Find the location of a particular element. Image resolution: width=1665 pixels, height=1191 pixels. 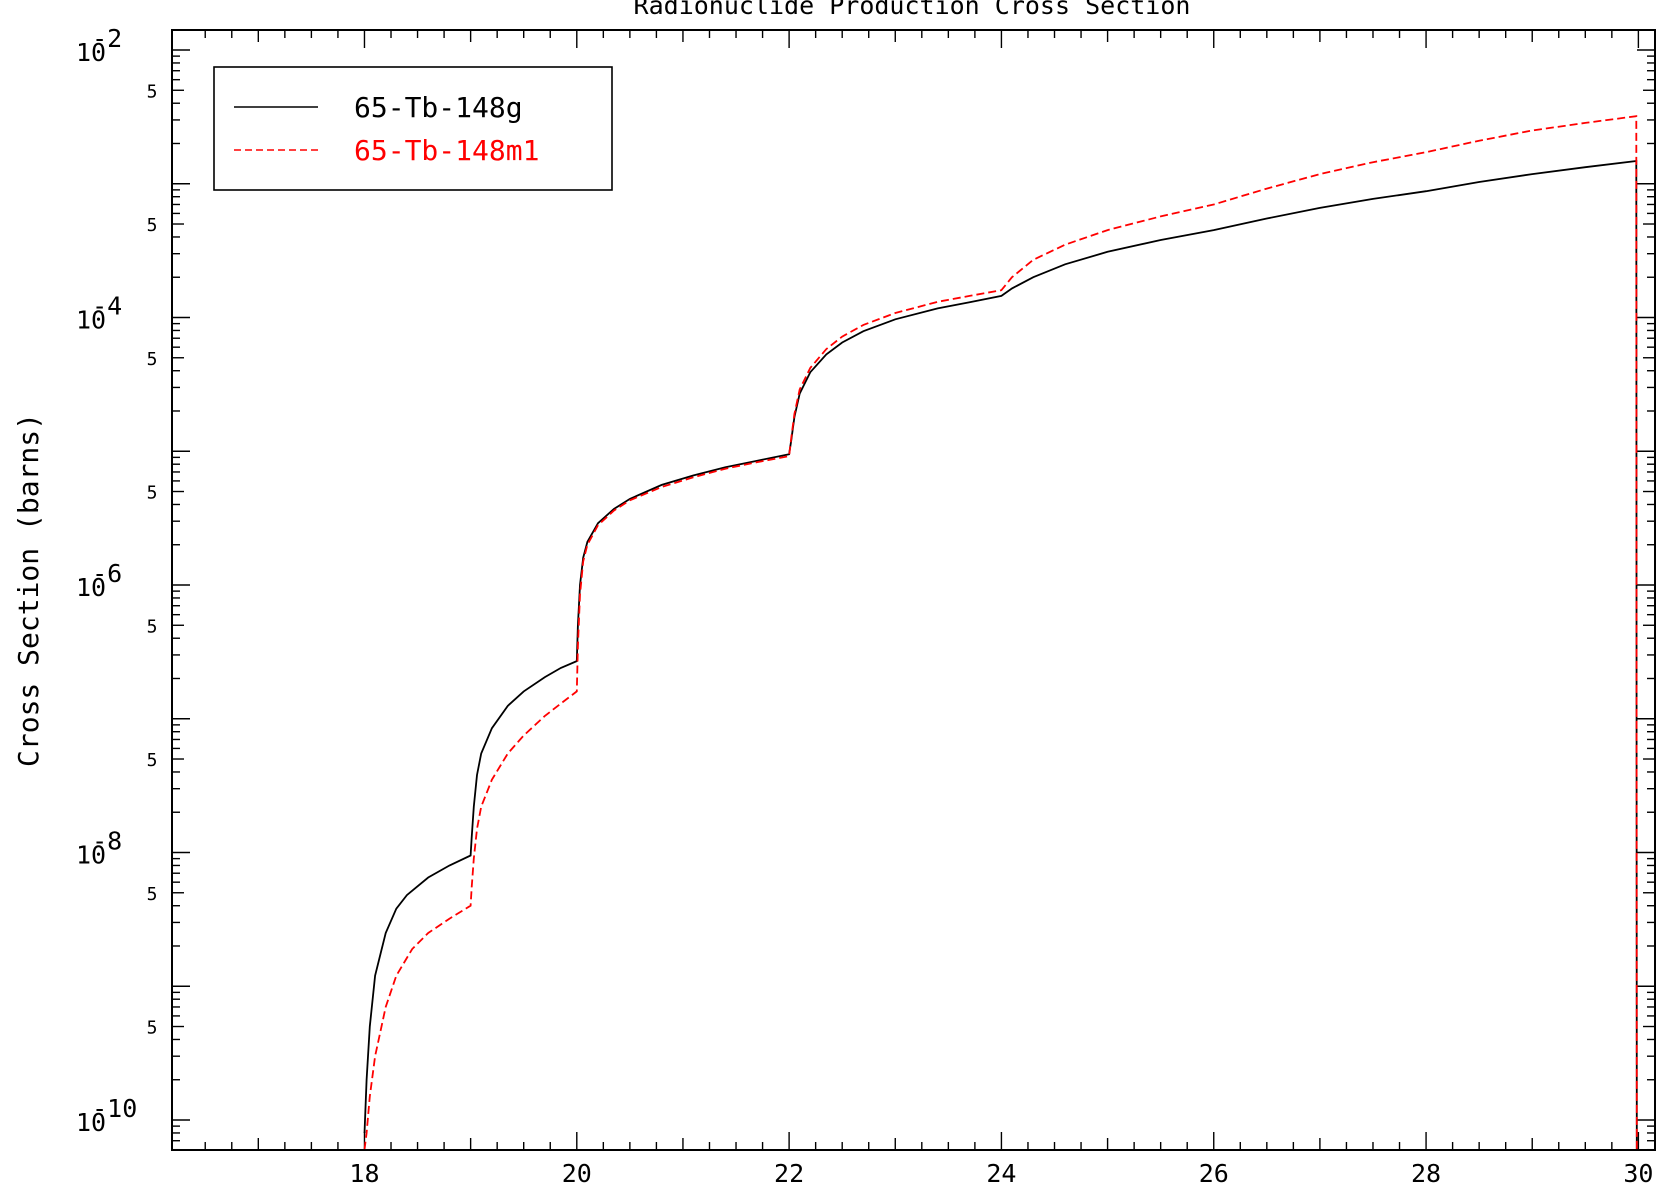

y-tick-label: 10⁻² is located at coordinates (99, 45).